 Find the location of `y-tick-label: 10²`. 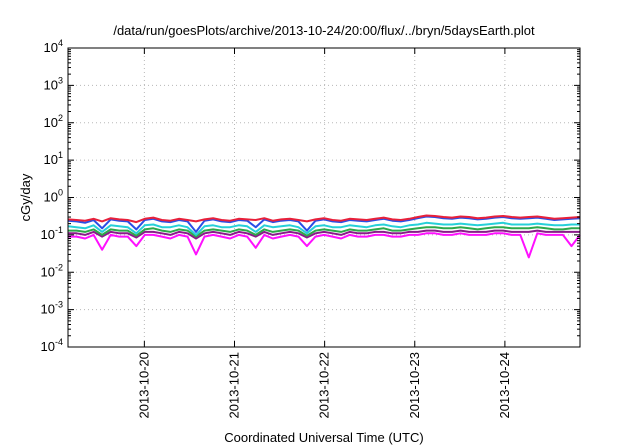

y-tick-label: 10² is located at coordinates (53, 121).